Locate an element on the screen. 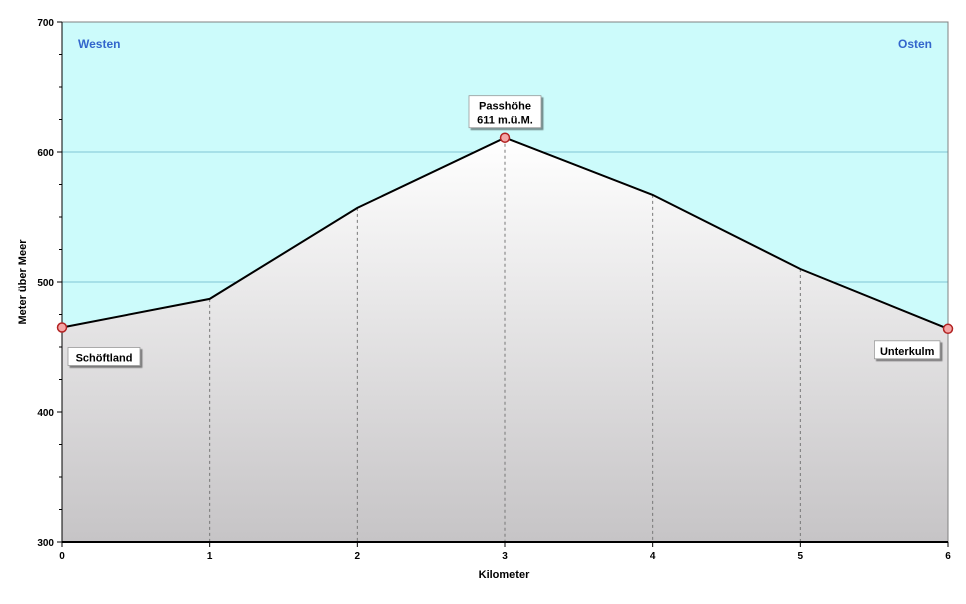 The width and height of the screenshot is (966, 604). x-tick-label: 6 is located at coordinates (948, 556).